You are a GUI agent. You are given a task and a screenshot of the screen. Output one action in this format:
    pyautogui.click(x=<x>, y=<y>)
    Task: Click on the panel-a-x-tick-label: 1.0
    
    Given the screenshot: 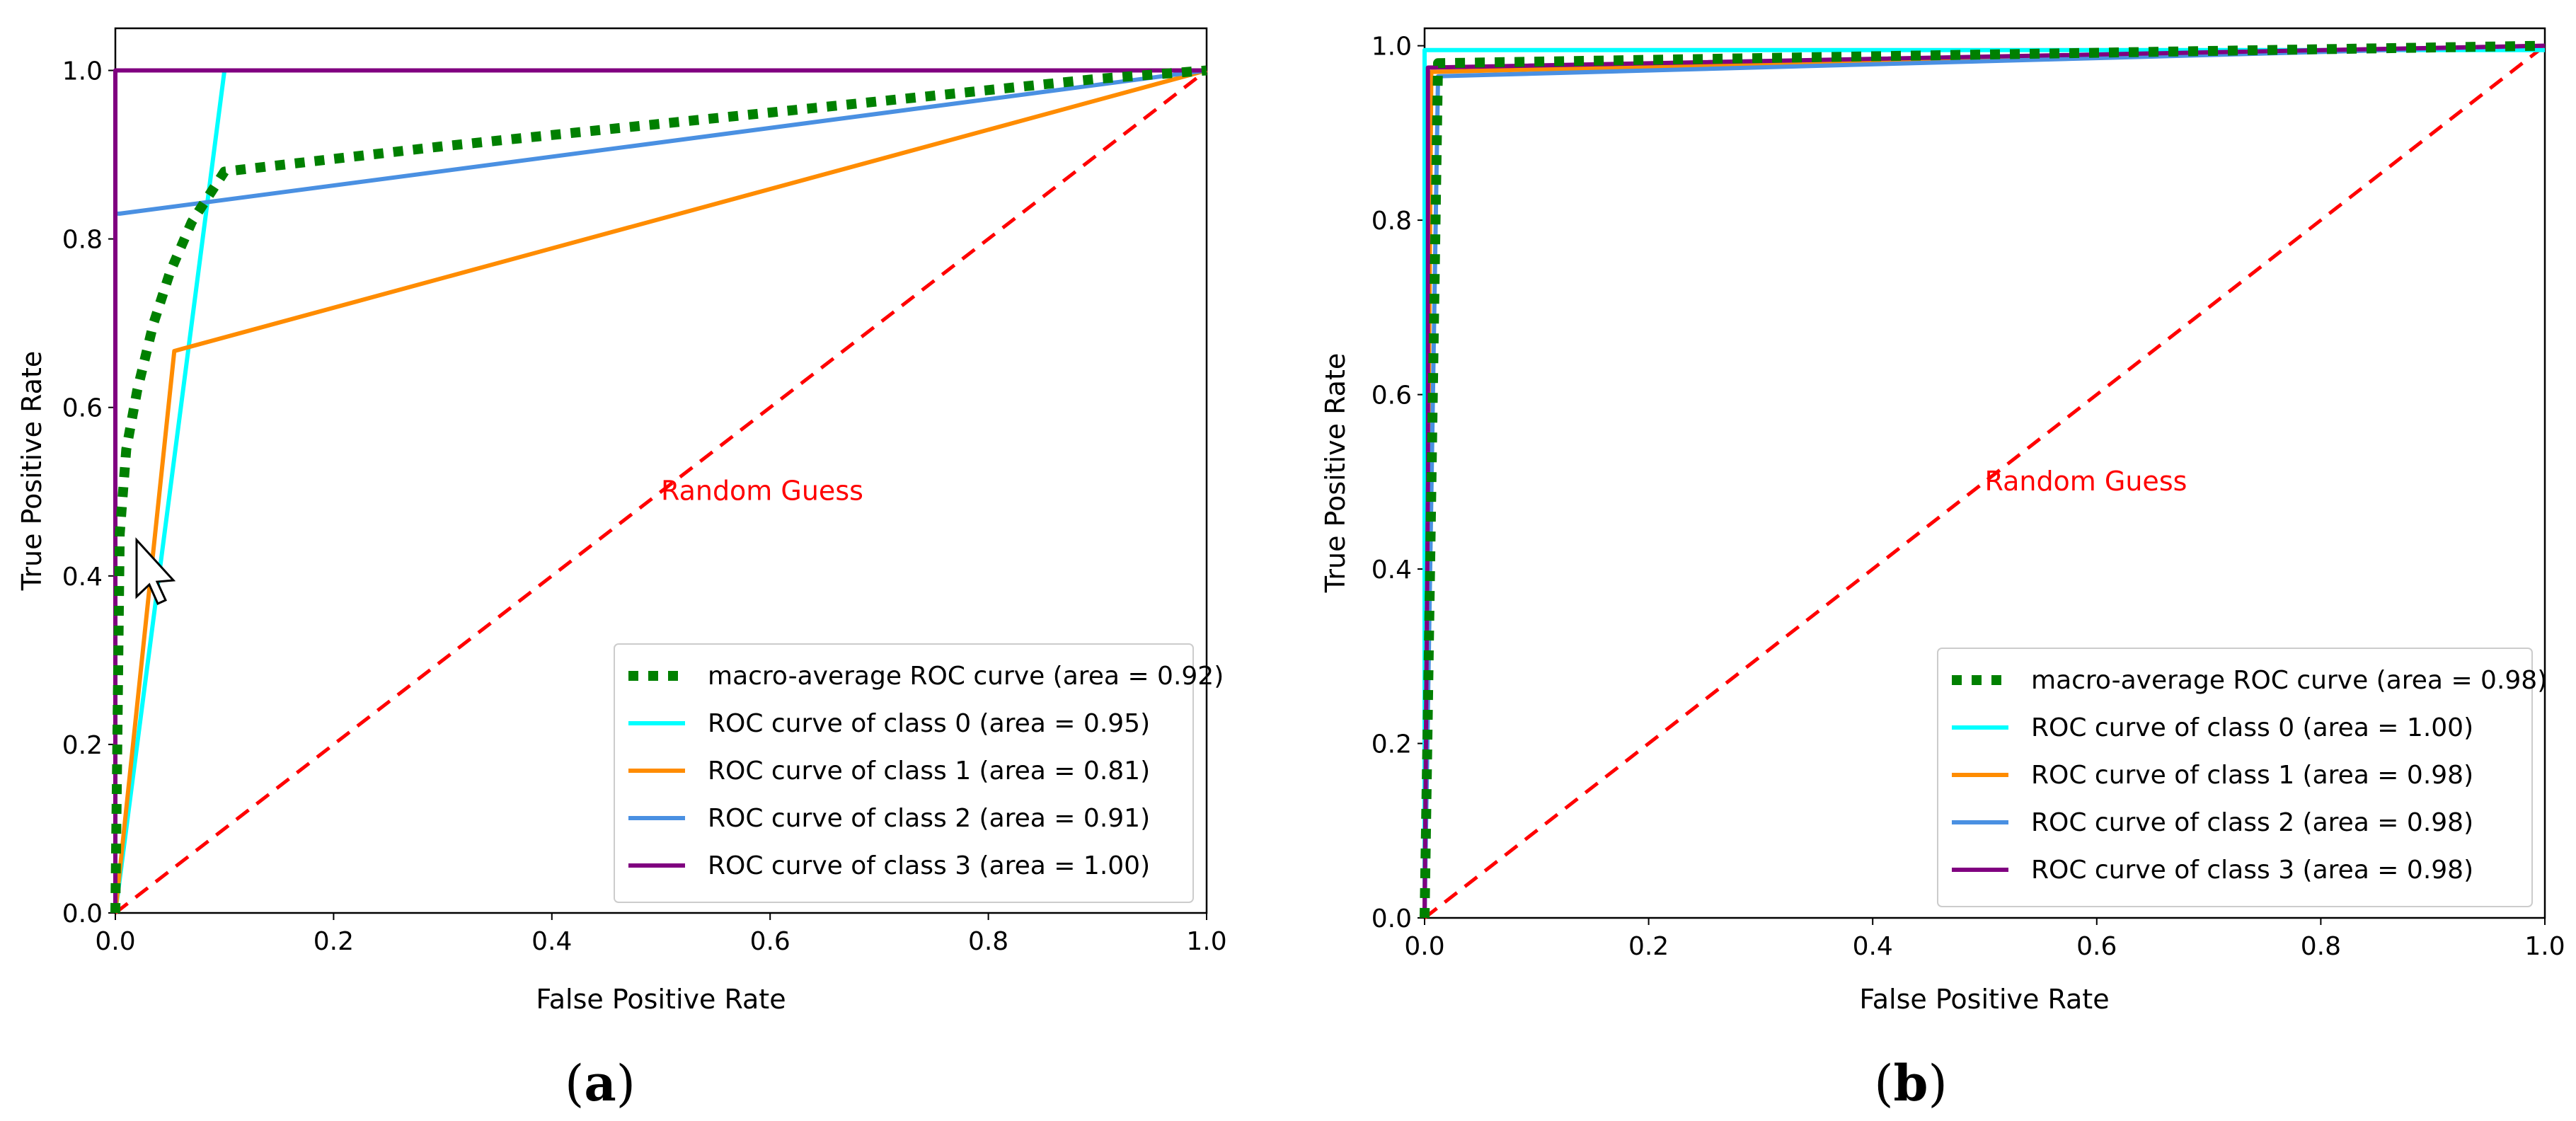 What is the action you would take?
    pyautogui.click(x=1206, y=941)
    